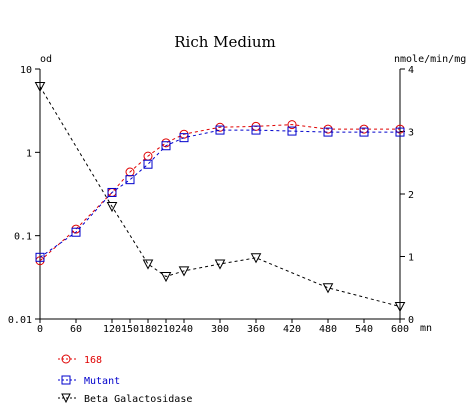 The width and height of the screenshot is (472, 405). What do you see at coordinates (292, 329) in the screenshot?
I see `x-tick-label: 420` at bounding box center [292, 329].